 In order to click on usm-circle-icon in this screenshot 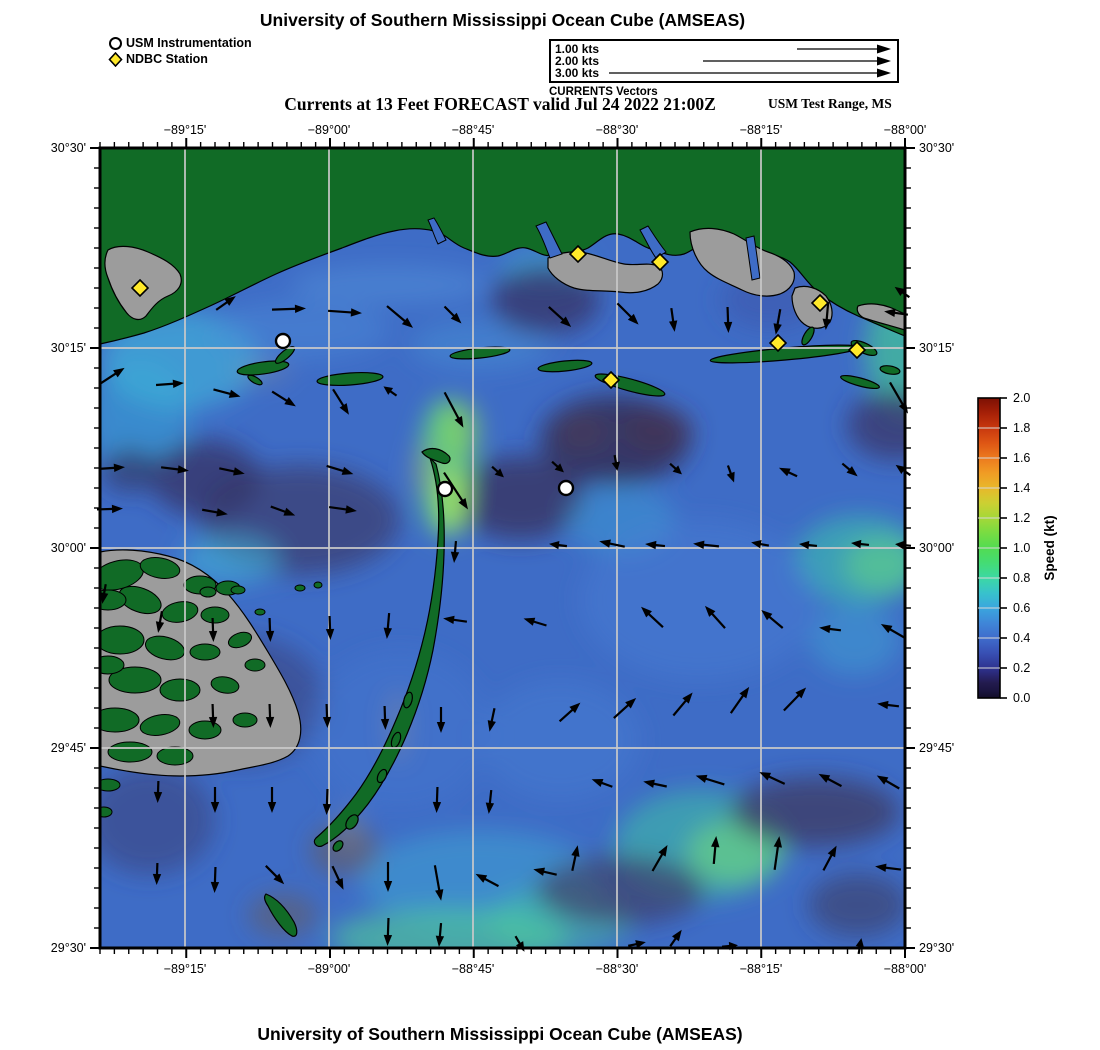, I will do `click(115, 43)`.